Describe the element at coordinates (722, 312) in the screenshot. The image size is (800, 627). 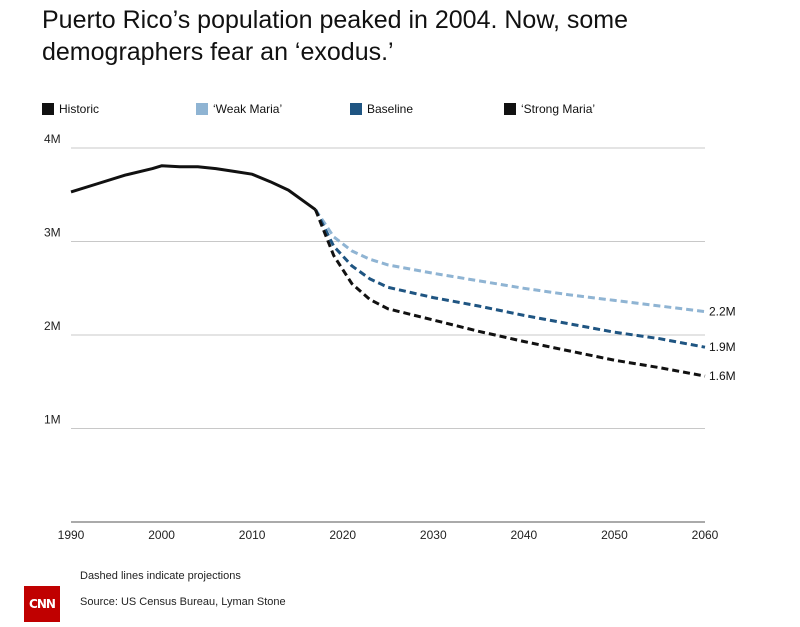
I see `end-label-weak-maria: 2.2M` at that location.